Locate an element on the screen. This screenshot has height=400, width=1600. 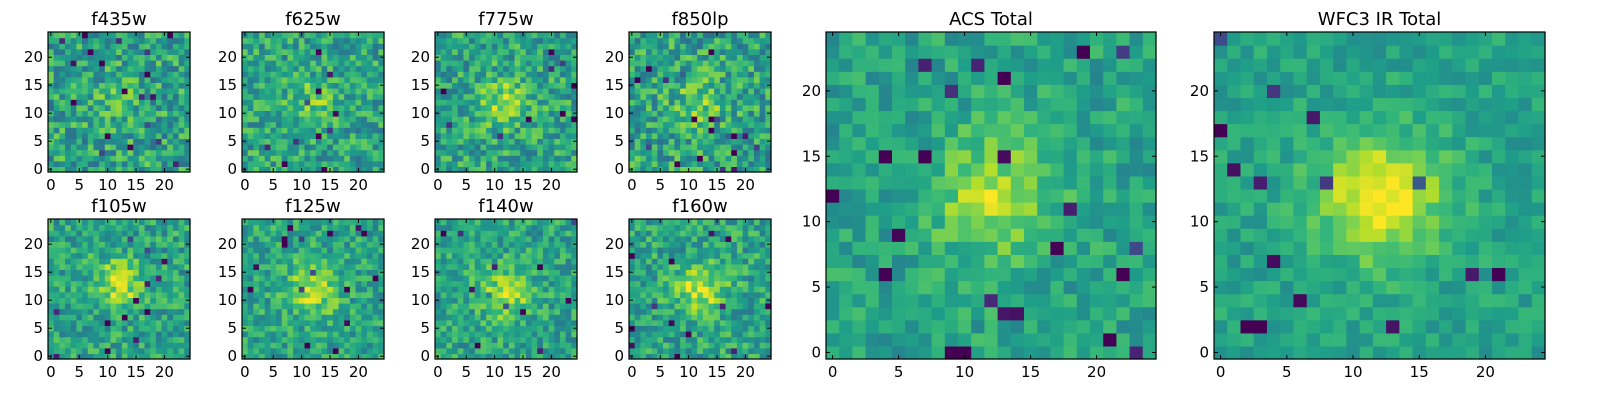
axes-frame is located at coordinates (119, 102).